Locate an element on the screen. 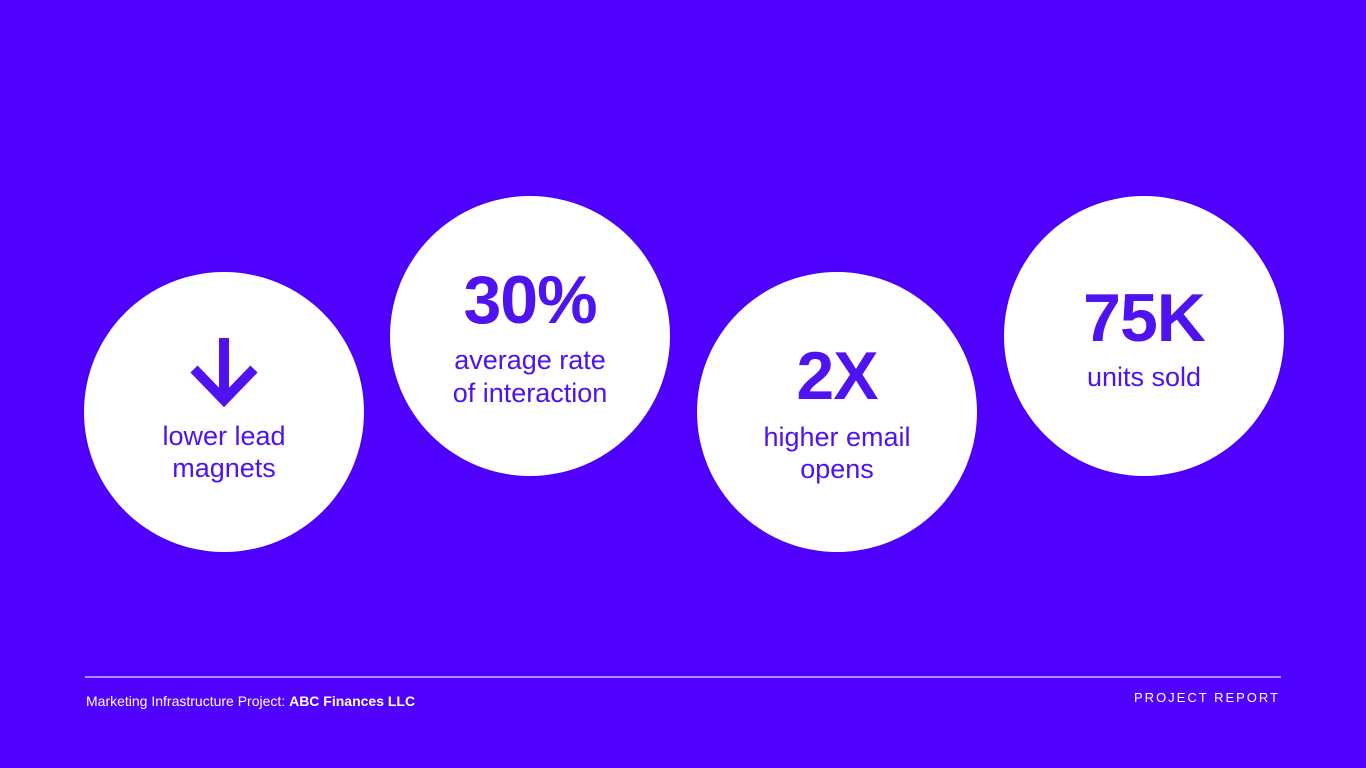  footer-divider is located at coordinates (683, 677).